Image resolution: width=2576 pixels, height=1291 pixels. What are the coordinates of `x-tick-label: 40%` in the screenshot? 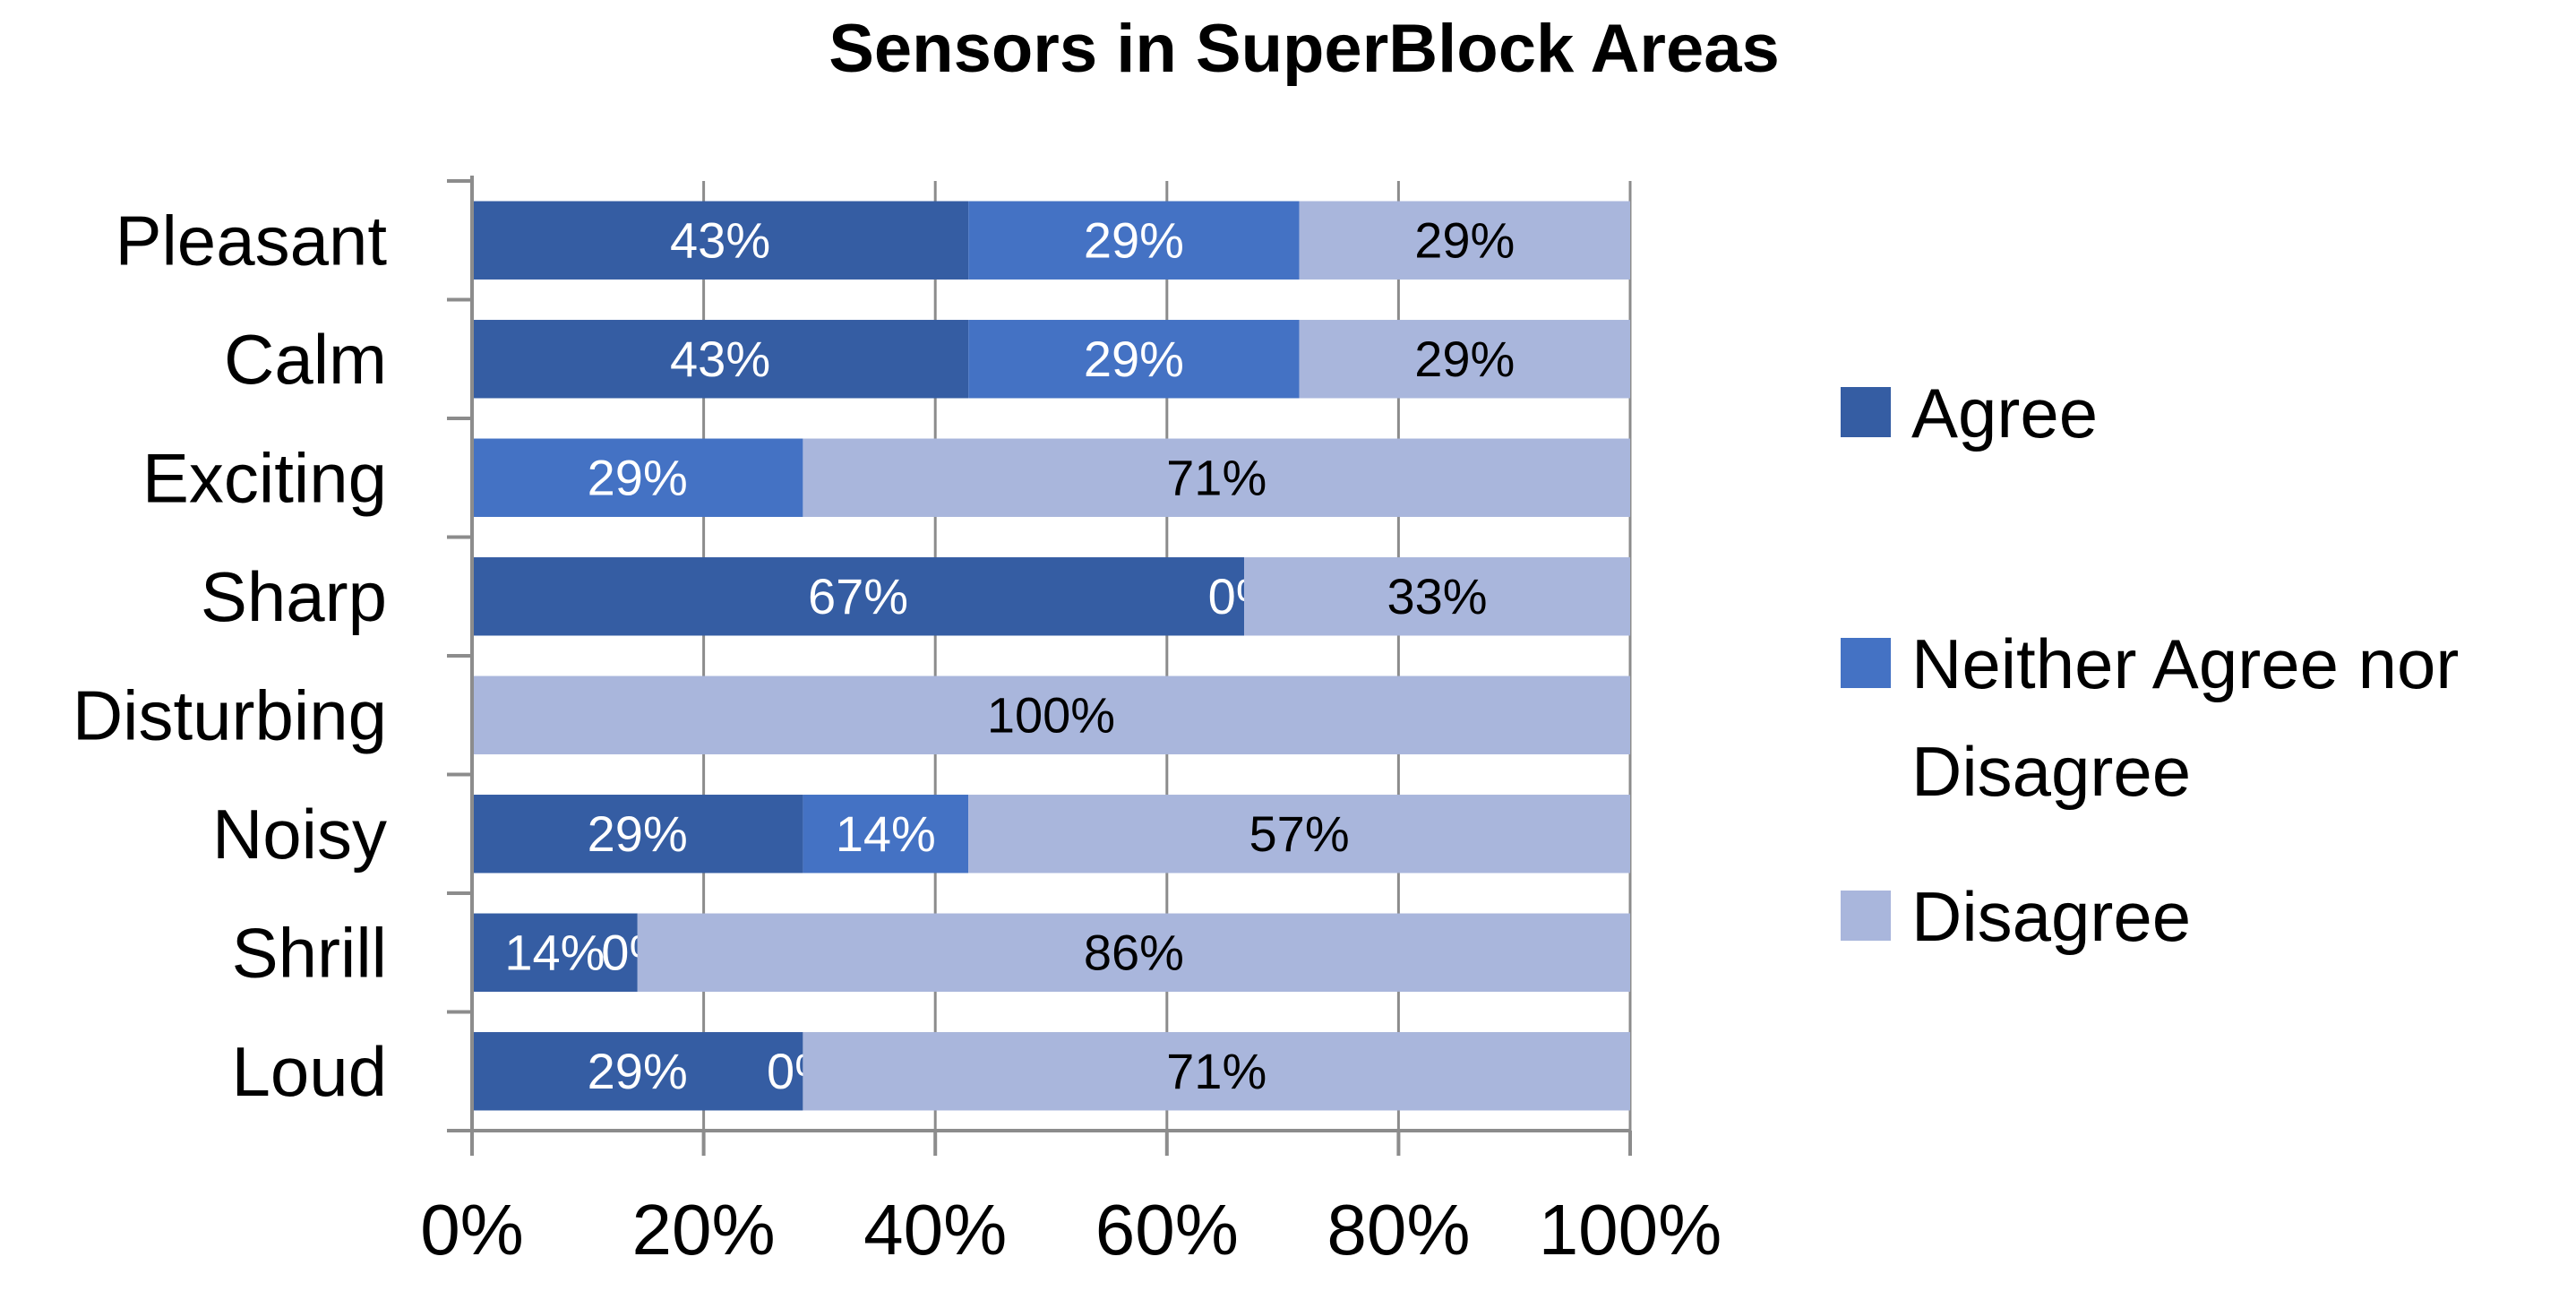 It's located at (935, 1229).